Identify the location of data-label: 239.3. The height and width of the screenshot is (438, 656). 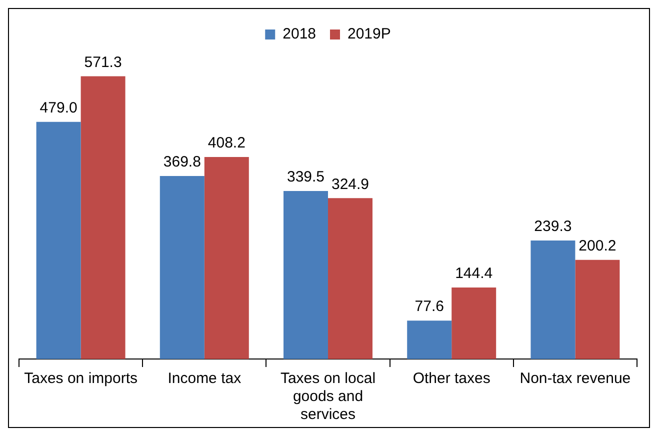
(553, 227).